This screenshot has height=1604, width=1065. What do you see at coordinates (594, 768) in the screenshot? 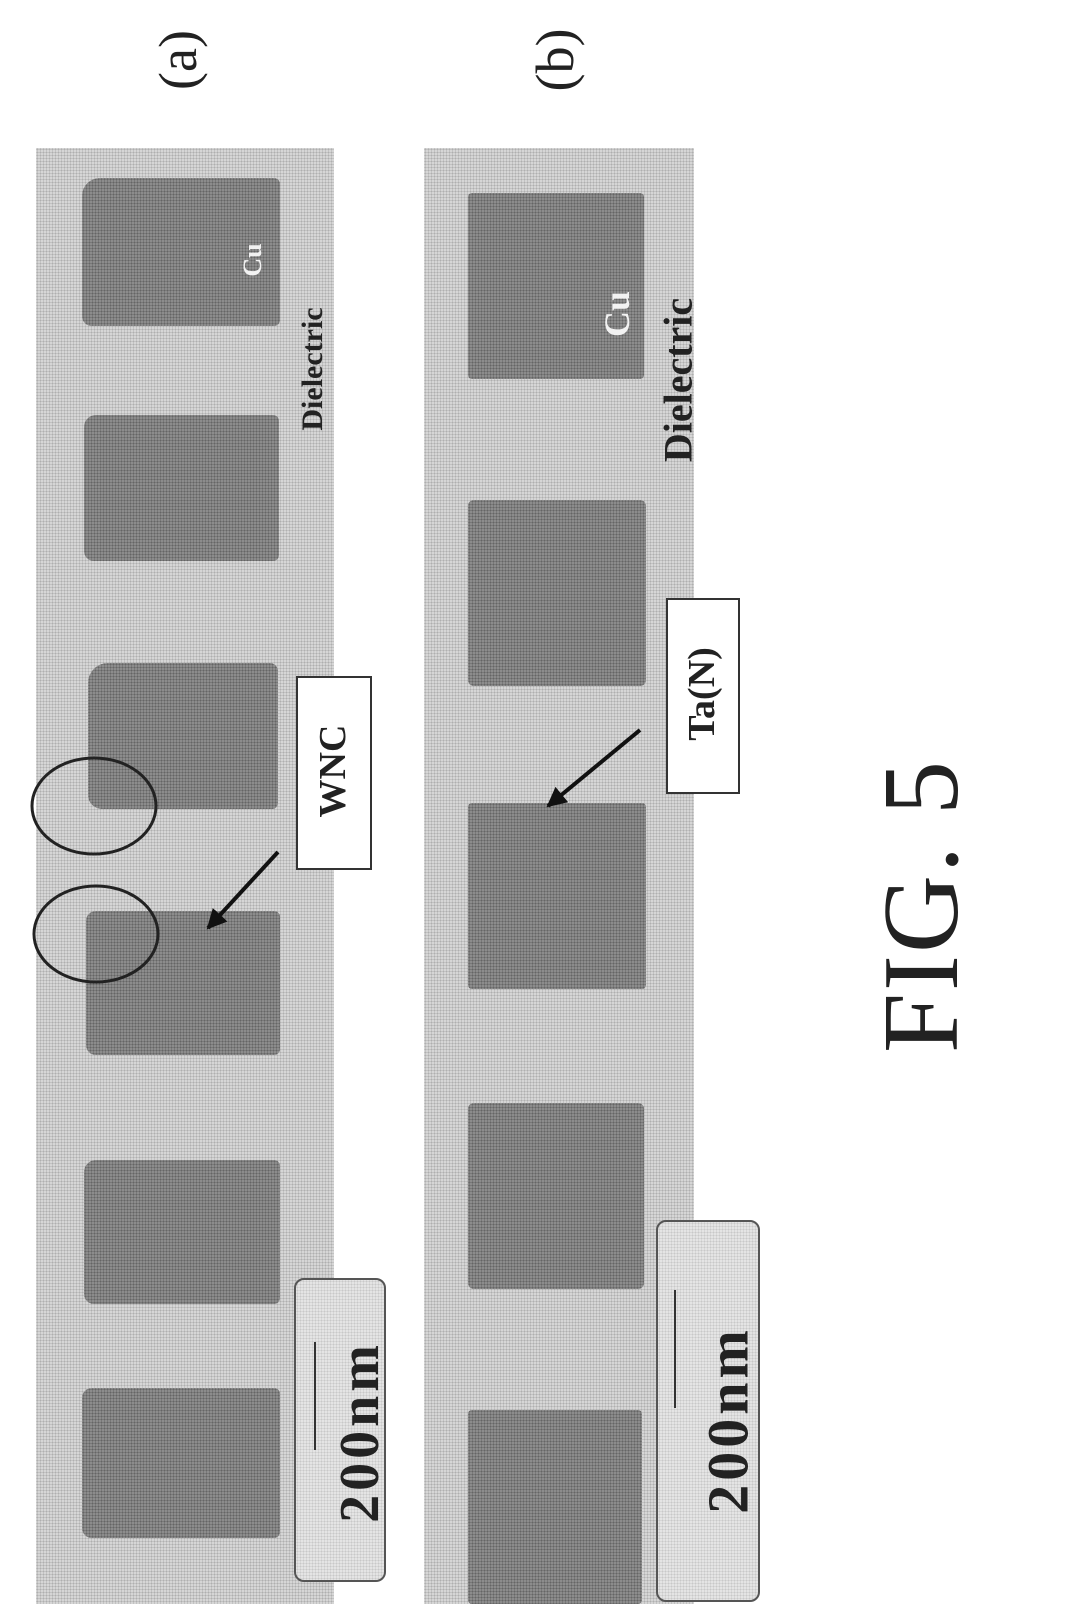
I see `tan-arrow` at bounding box center [594, 768].